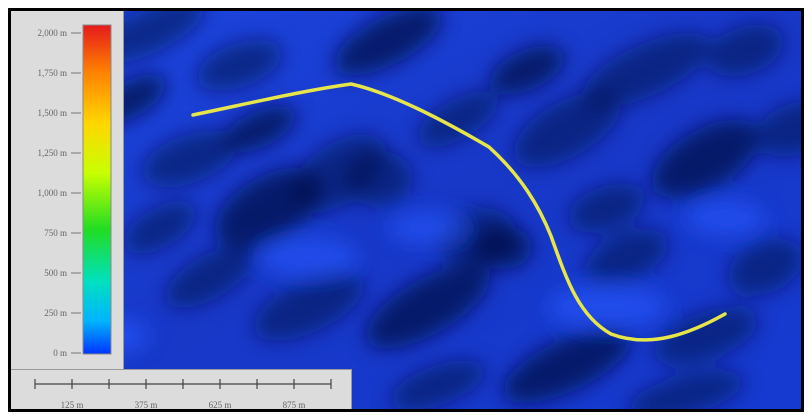 The height and width of the screenshot is (415, 812). What do you see at coordinates (52, 193) in the screenshot?
I see `legend-tick-label: 1,000 m` at bounding box center [52, 193].